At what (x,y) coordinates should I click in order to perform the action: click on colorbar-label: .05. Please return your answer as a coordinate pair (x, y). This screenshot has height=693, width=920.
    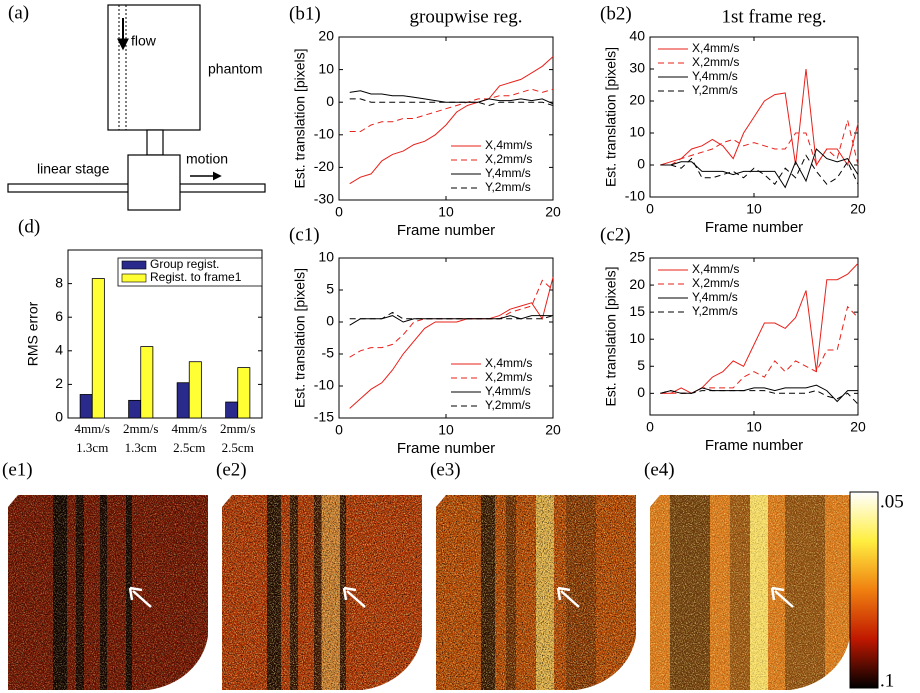
    Looking at the image, I should click on (892, 501).